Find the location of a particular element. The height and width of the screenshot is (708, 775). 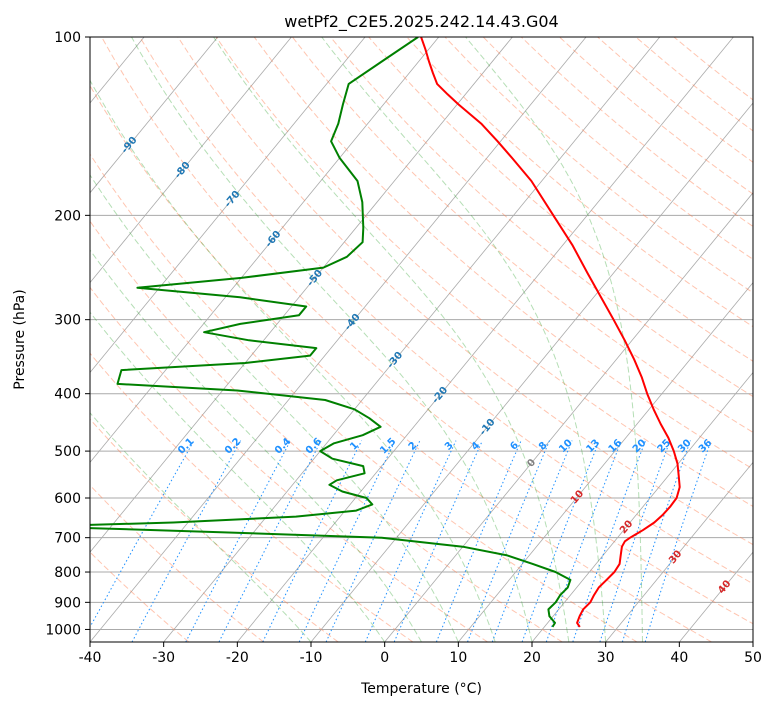

y-tick-label: 600 is located at coordinates (67, 499).